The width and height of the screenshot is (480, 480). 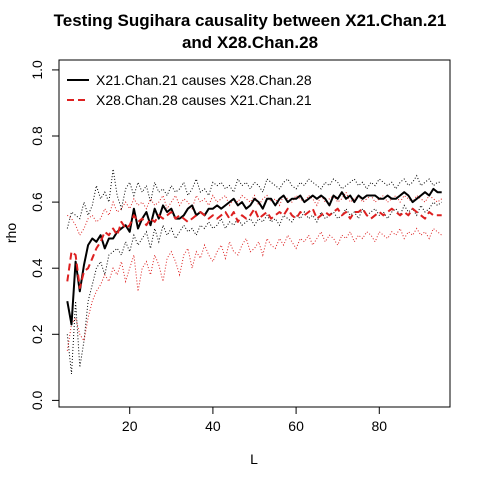 I want to click on y-axis-label: rho, so click(x=11, y=233).